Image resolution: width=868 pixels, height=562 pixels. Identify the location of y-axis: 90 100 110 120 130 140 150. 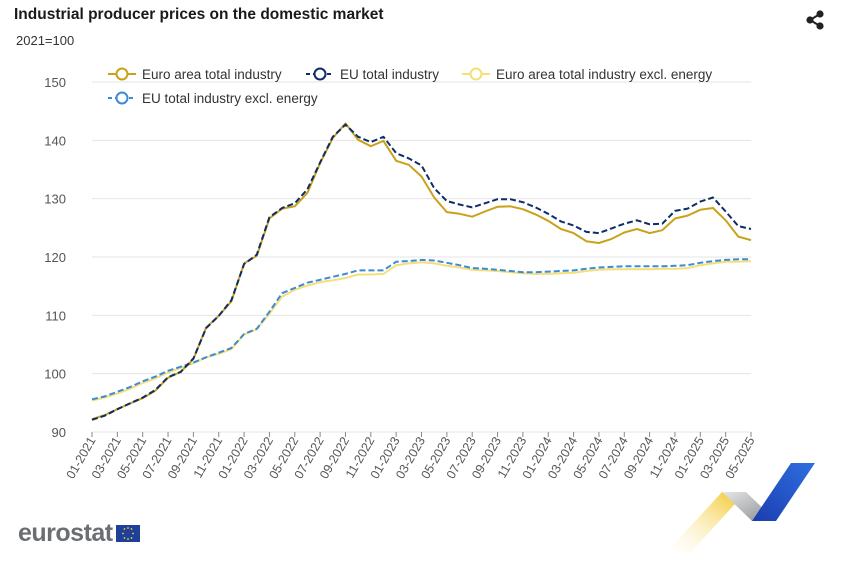
(55, 257).